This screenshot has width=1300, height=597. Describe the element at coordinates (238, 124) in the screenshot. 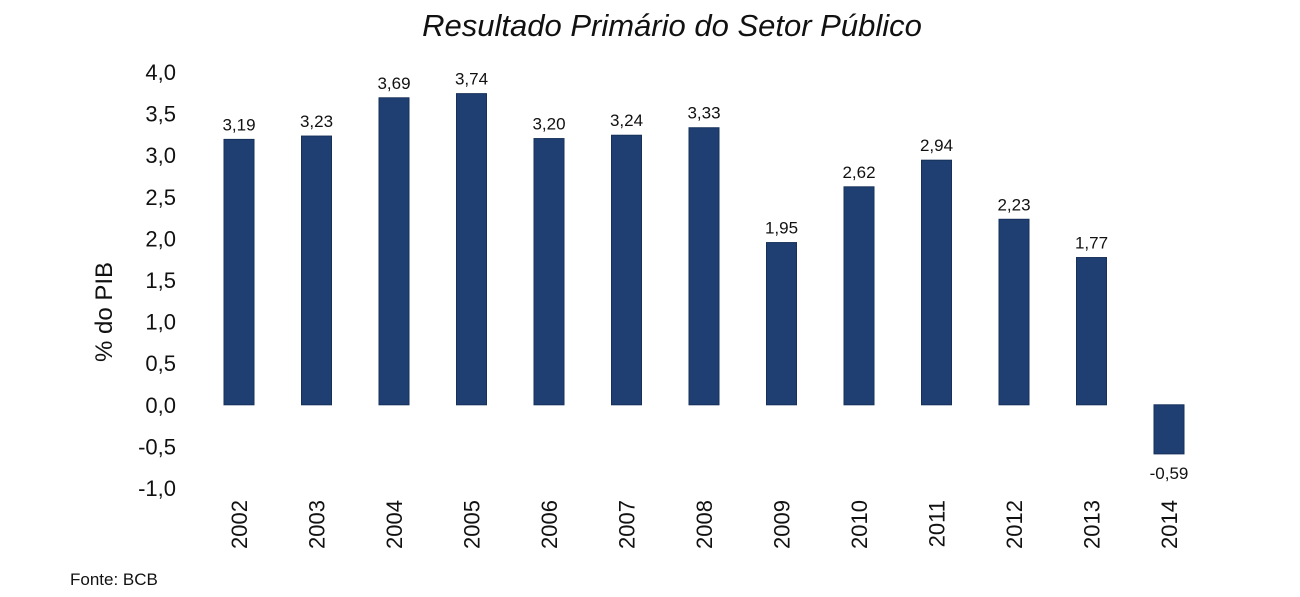

I see `data-label-2002: 3,19` at that location.